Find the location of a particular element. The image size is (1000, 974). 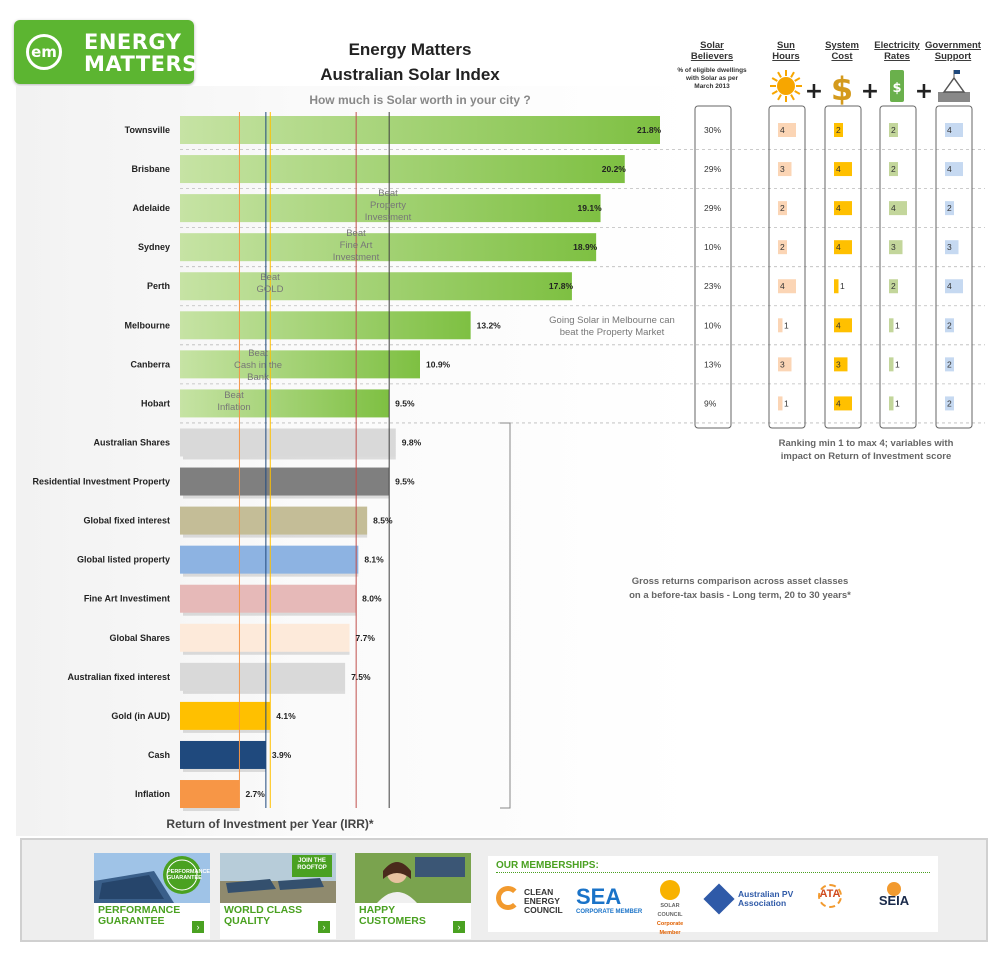

beat-label: Fine Art is located at coordinates (356, 245).